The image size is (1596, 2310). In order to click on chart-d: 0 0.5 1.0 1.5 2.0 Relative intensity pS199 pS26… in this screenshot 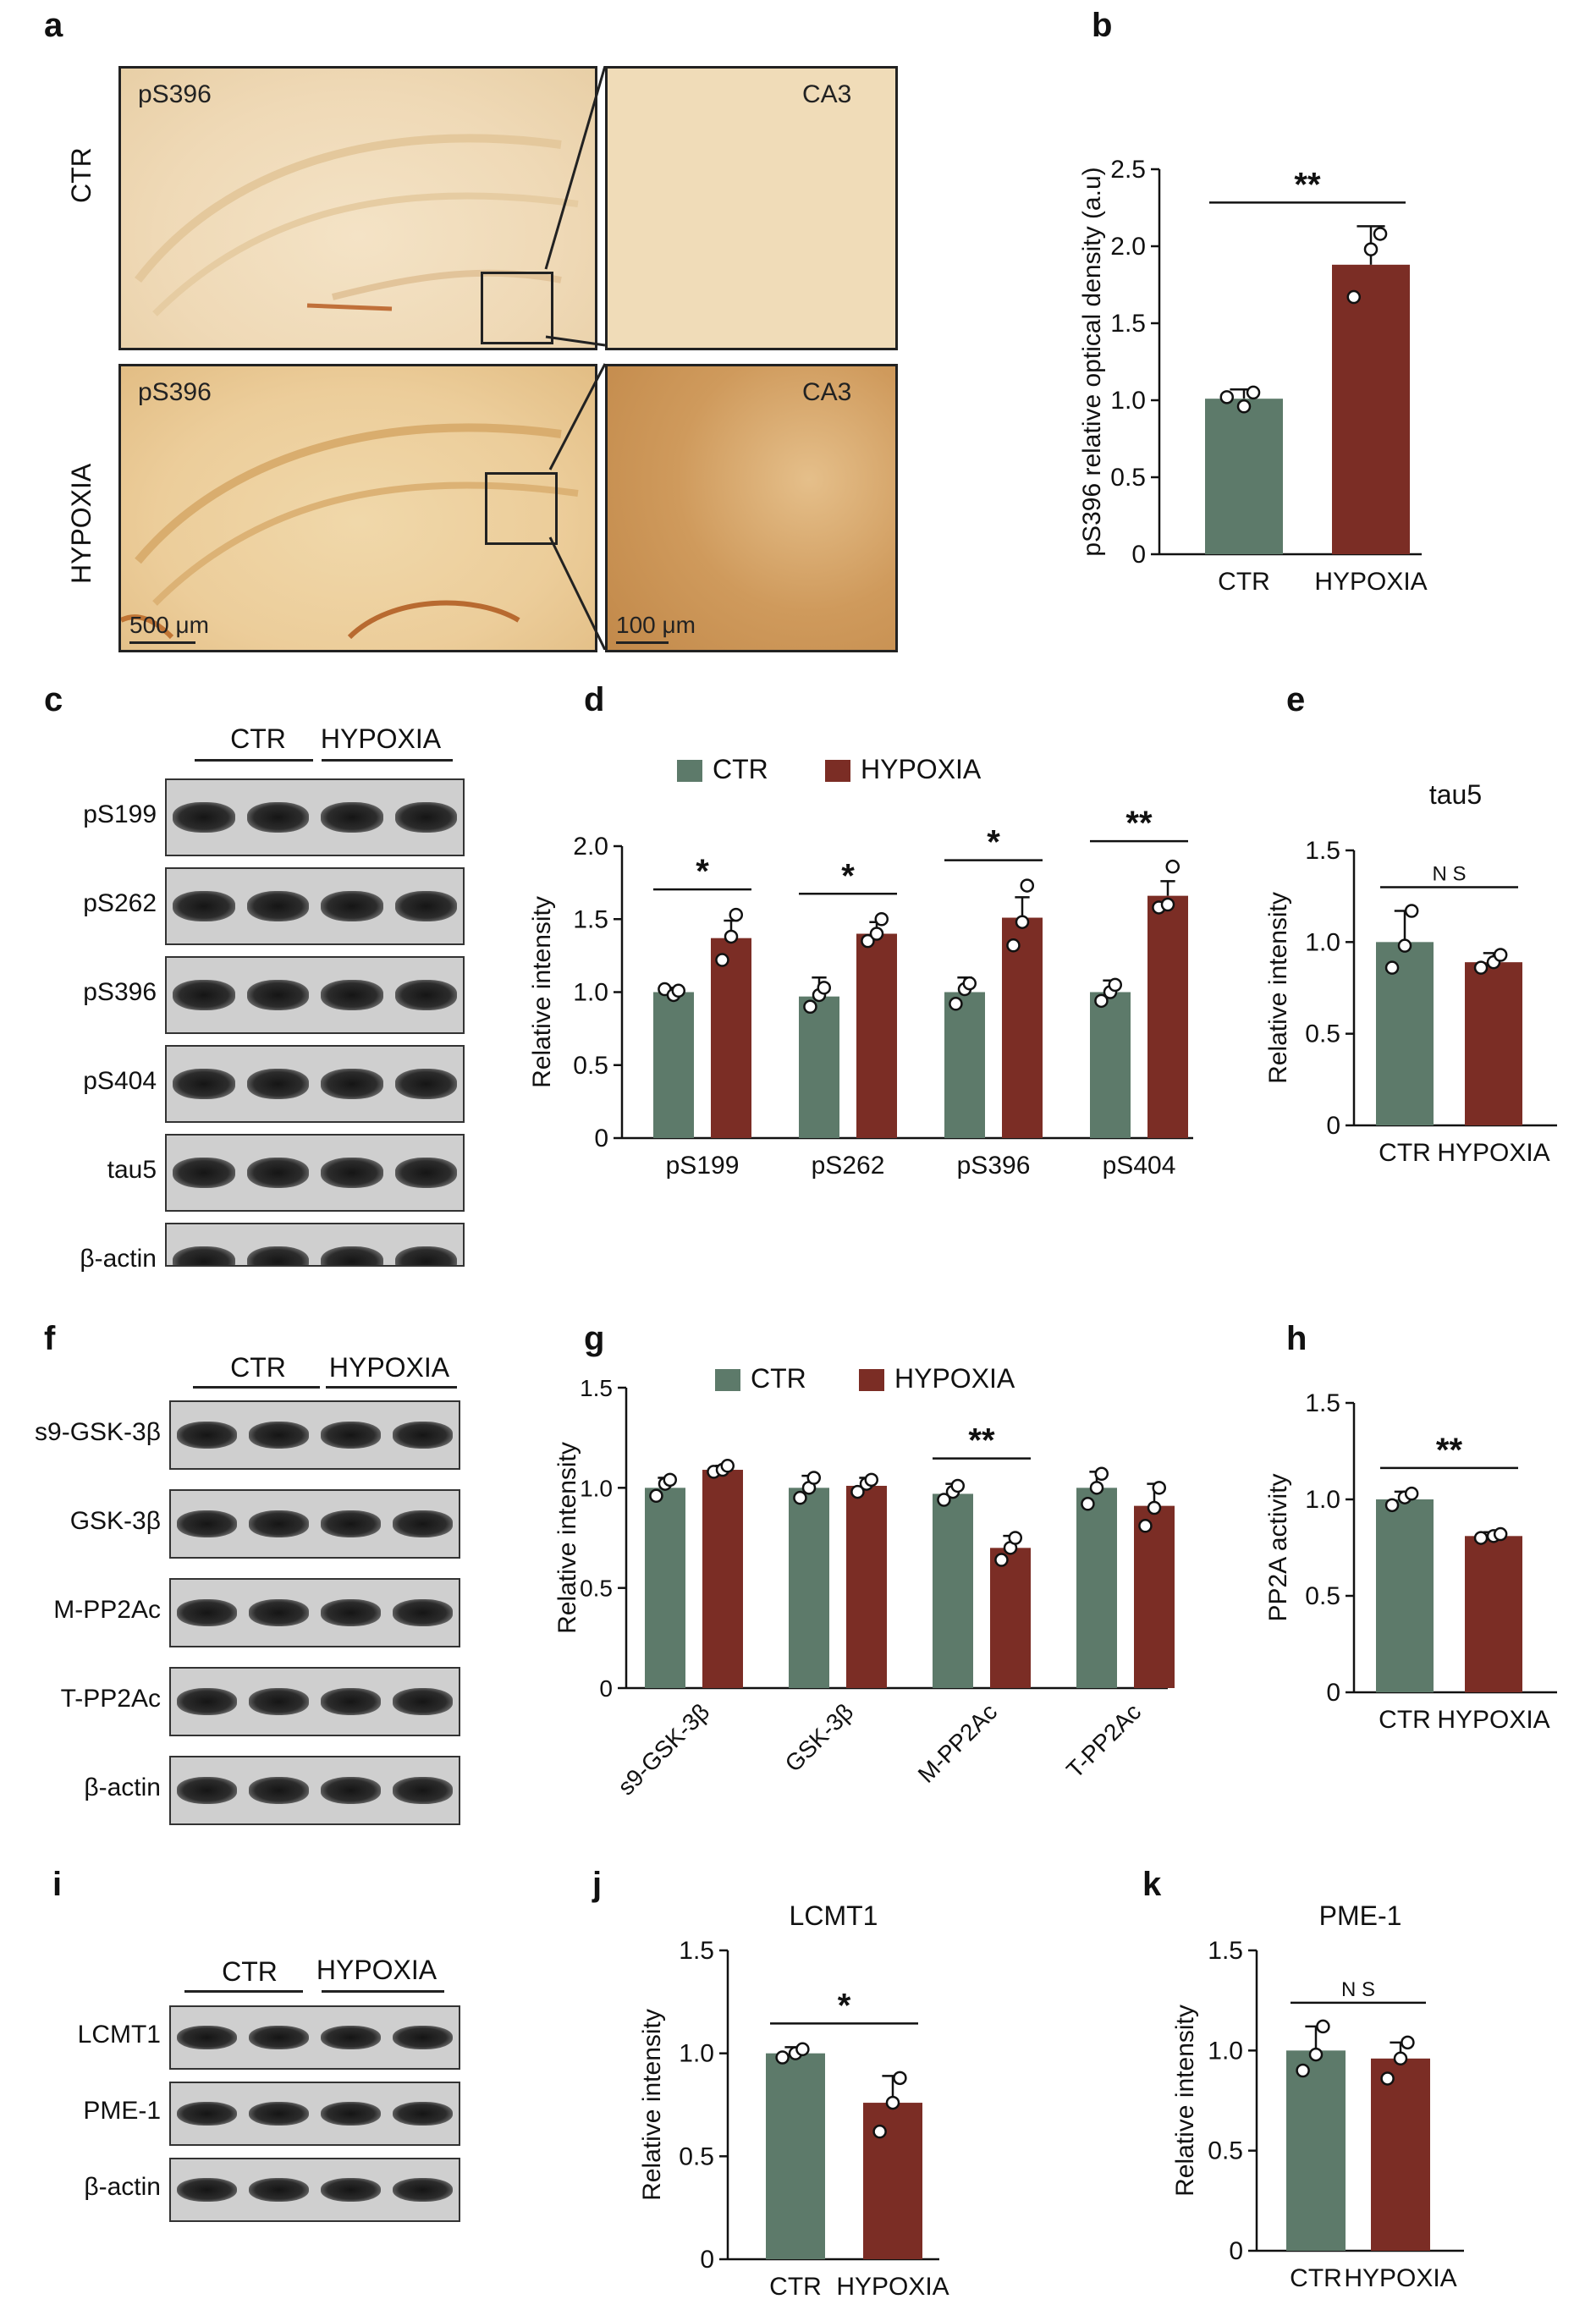, I will do `click(860, 967)`.